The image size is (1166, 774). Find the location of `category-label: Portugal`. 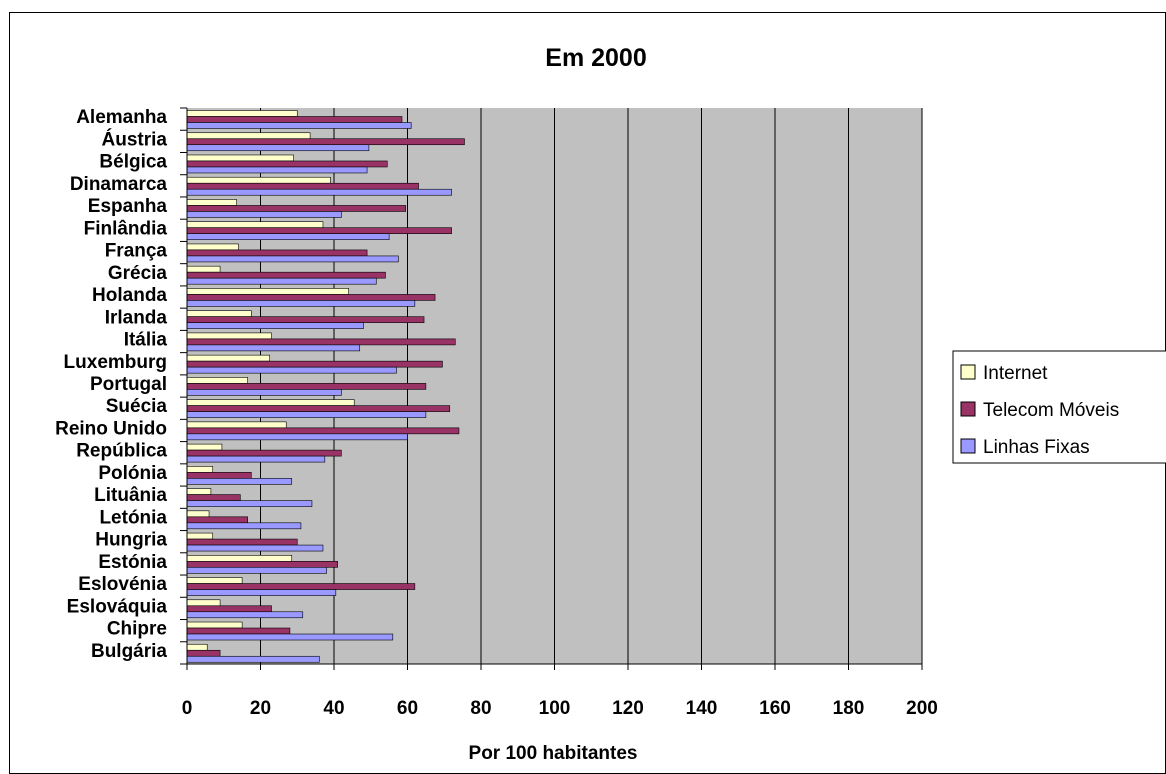

category-label: Portugal is located at coordinates (128, 384).